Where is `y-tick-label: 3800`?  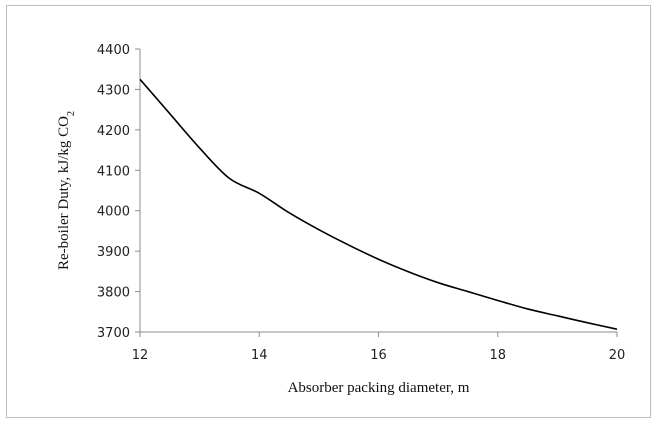 y-tick-label: 3800 is located at coordinates (113, 293).